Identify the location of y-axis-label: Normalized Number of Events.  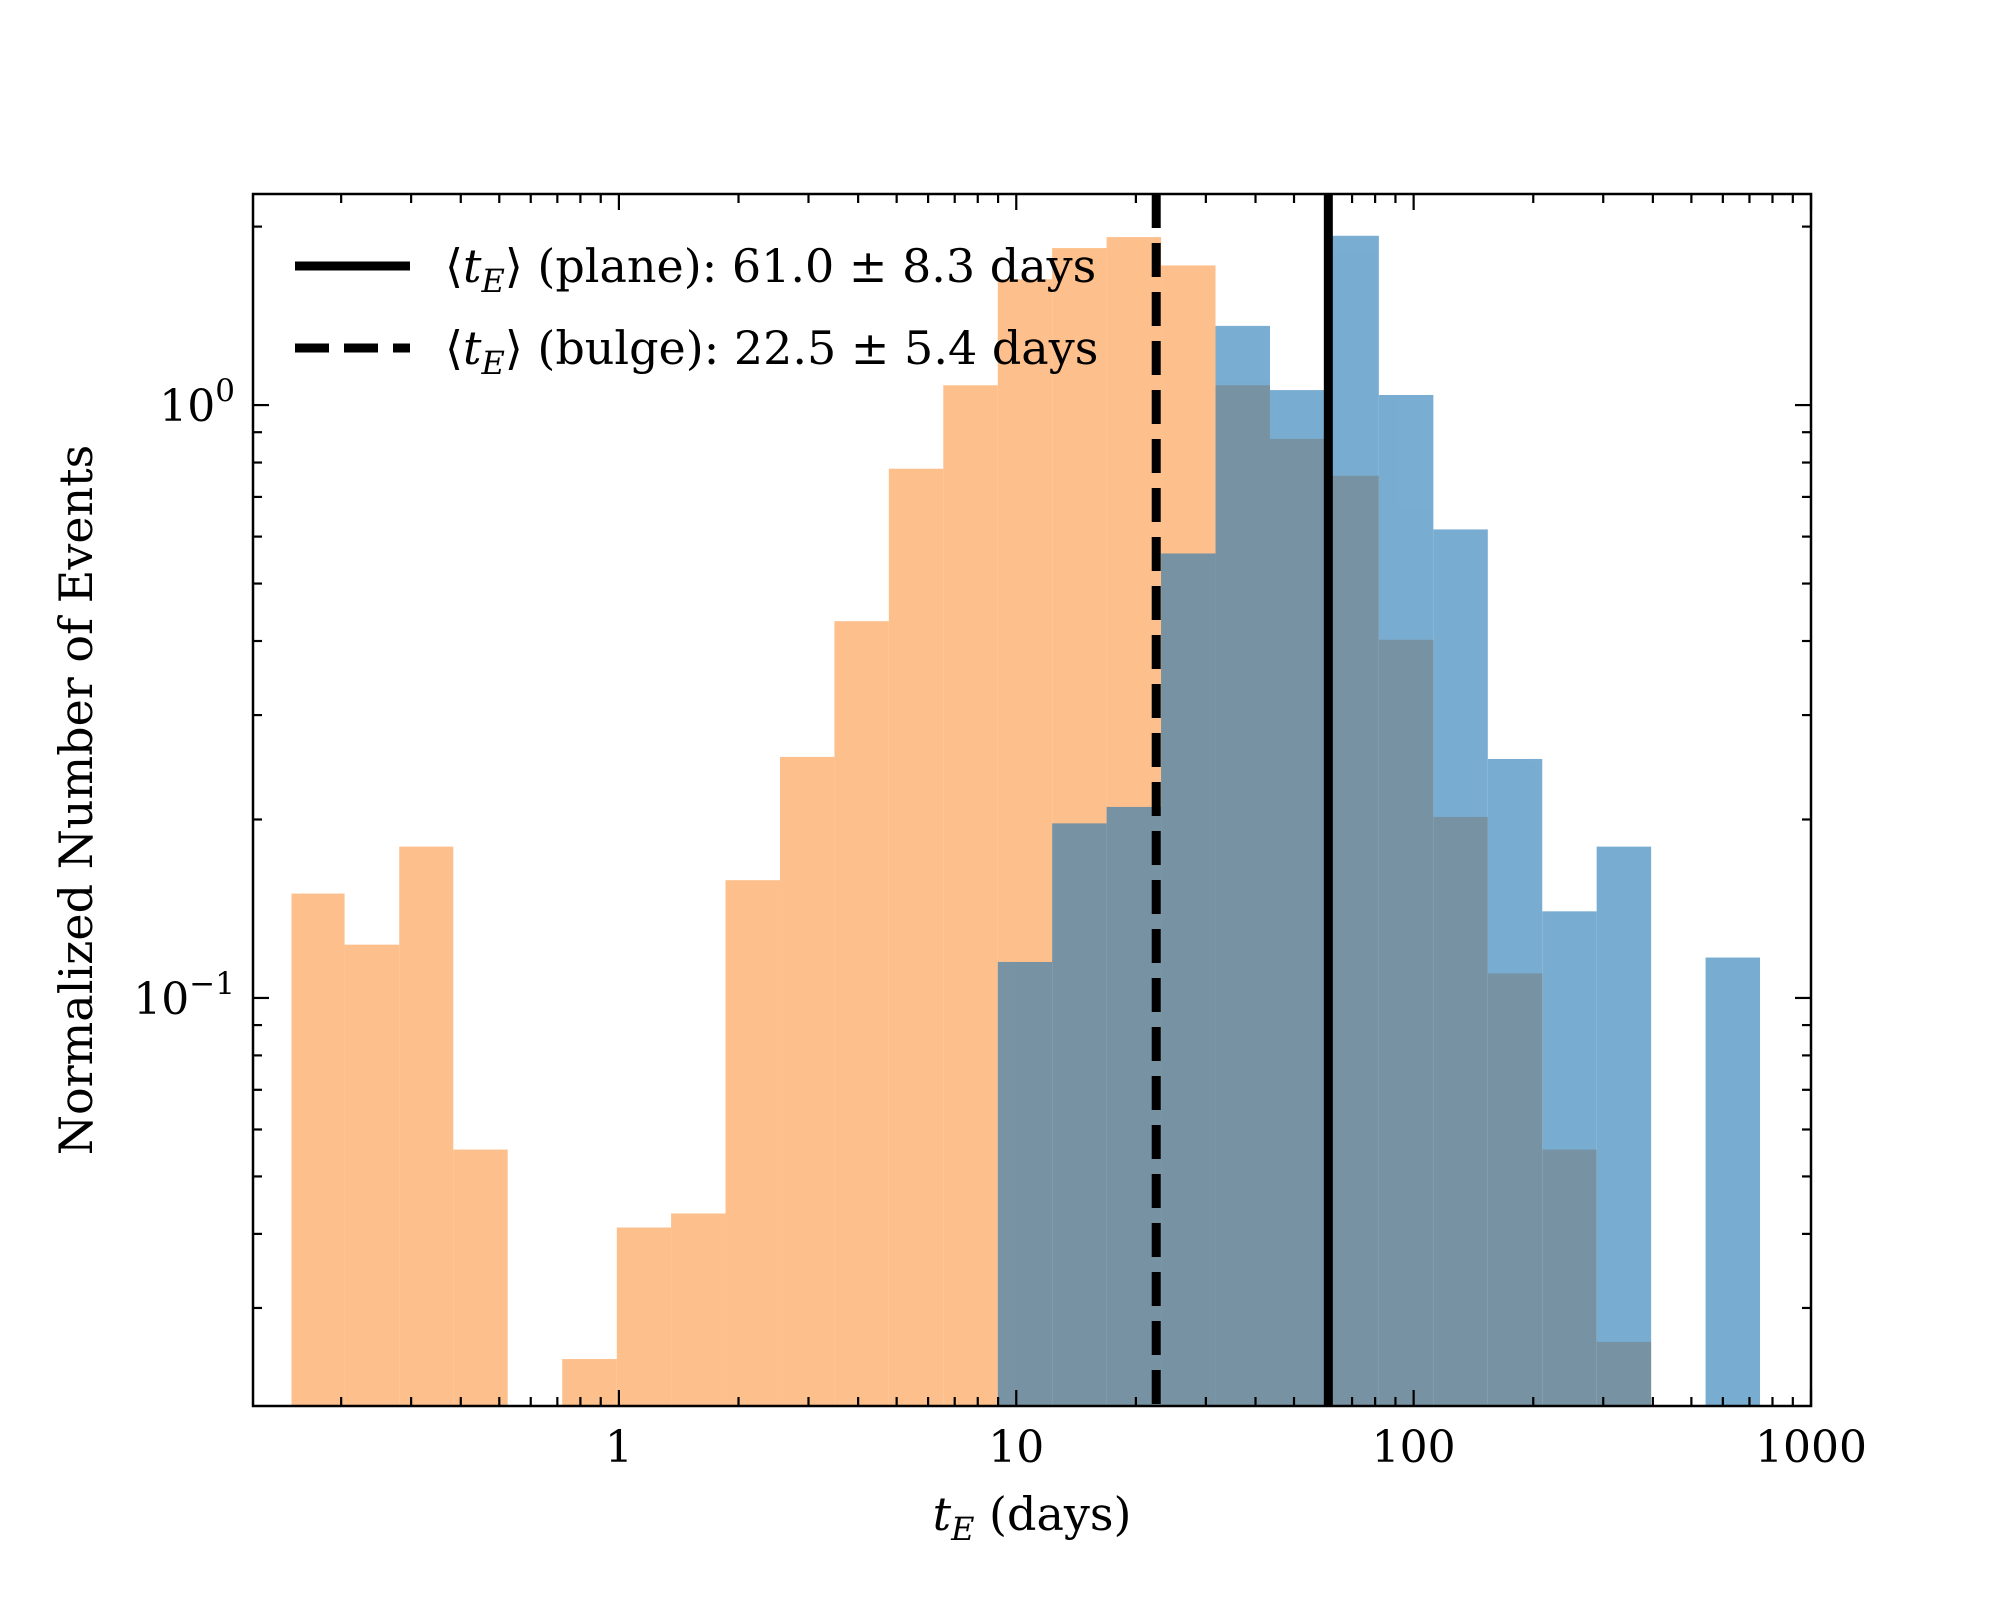
(76, 800).